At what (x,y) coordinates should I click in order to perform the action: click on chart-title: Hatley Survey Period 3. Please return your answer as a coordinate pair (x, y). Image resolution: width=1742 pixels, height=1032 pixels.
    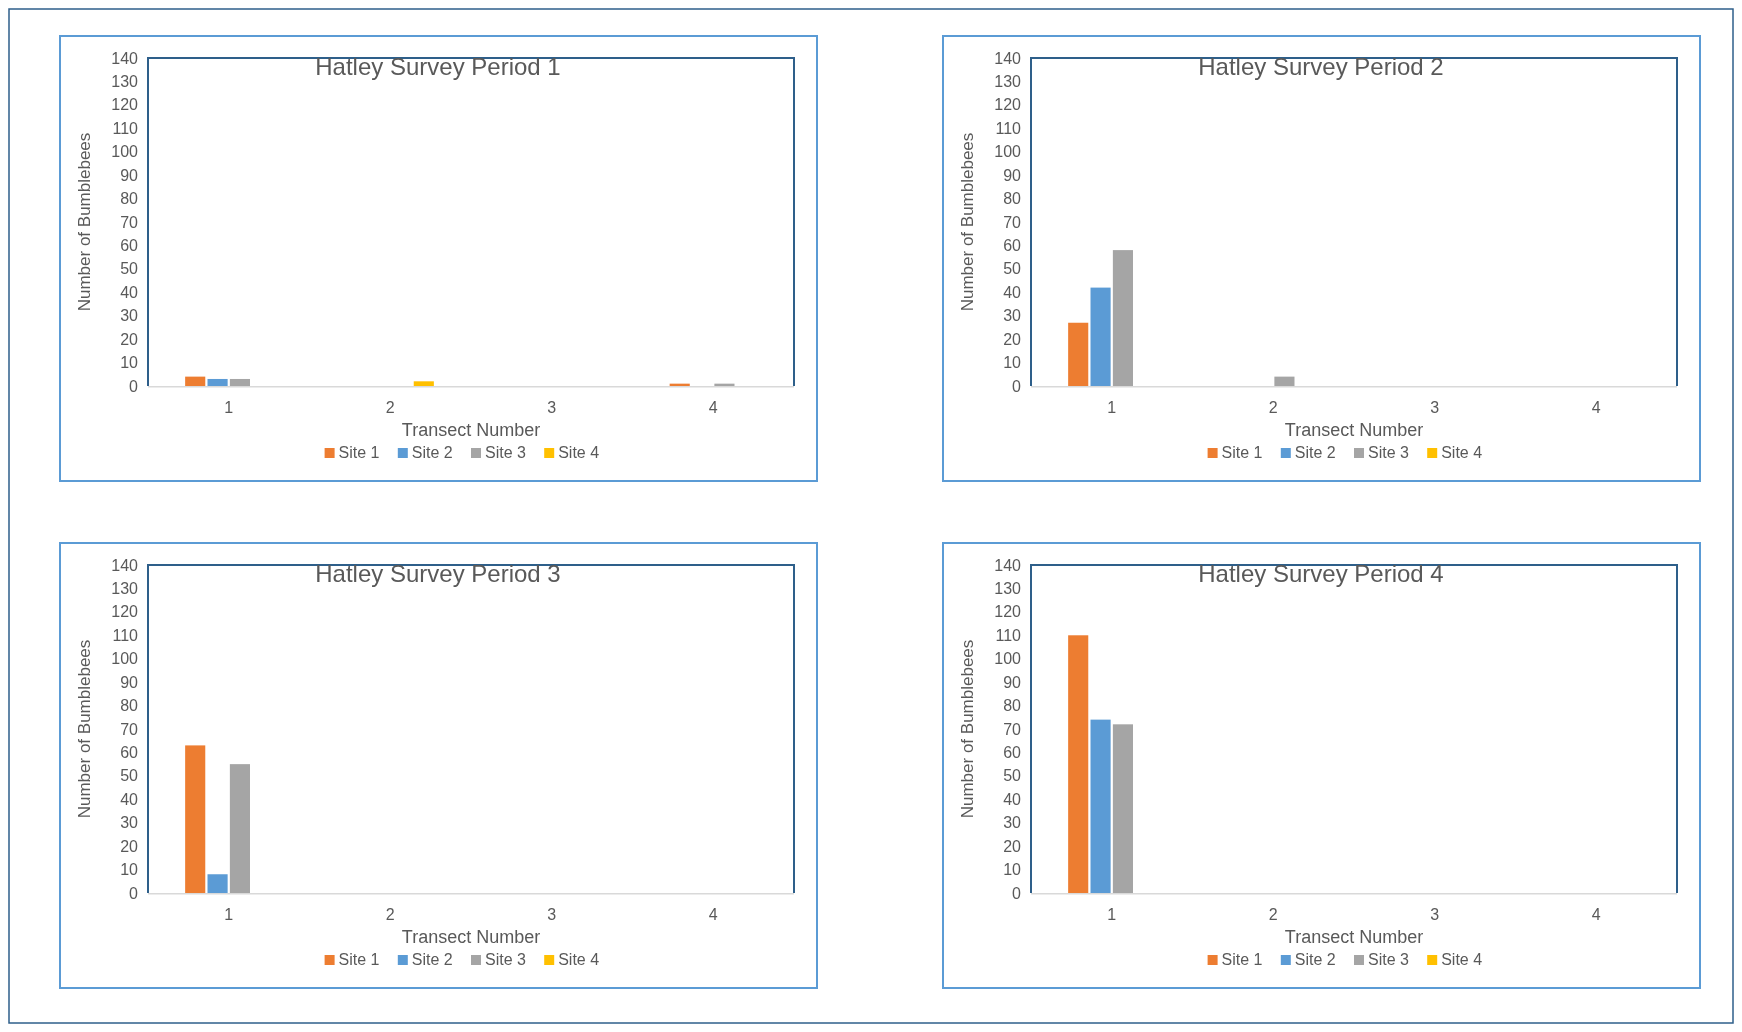
    Looking at the image, I should click on (438, 573).